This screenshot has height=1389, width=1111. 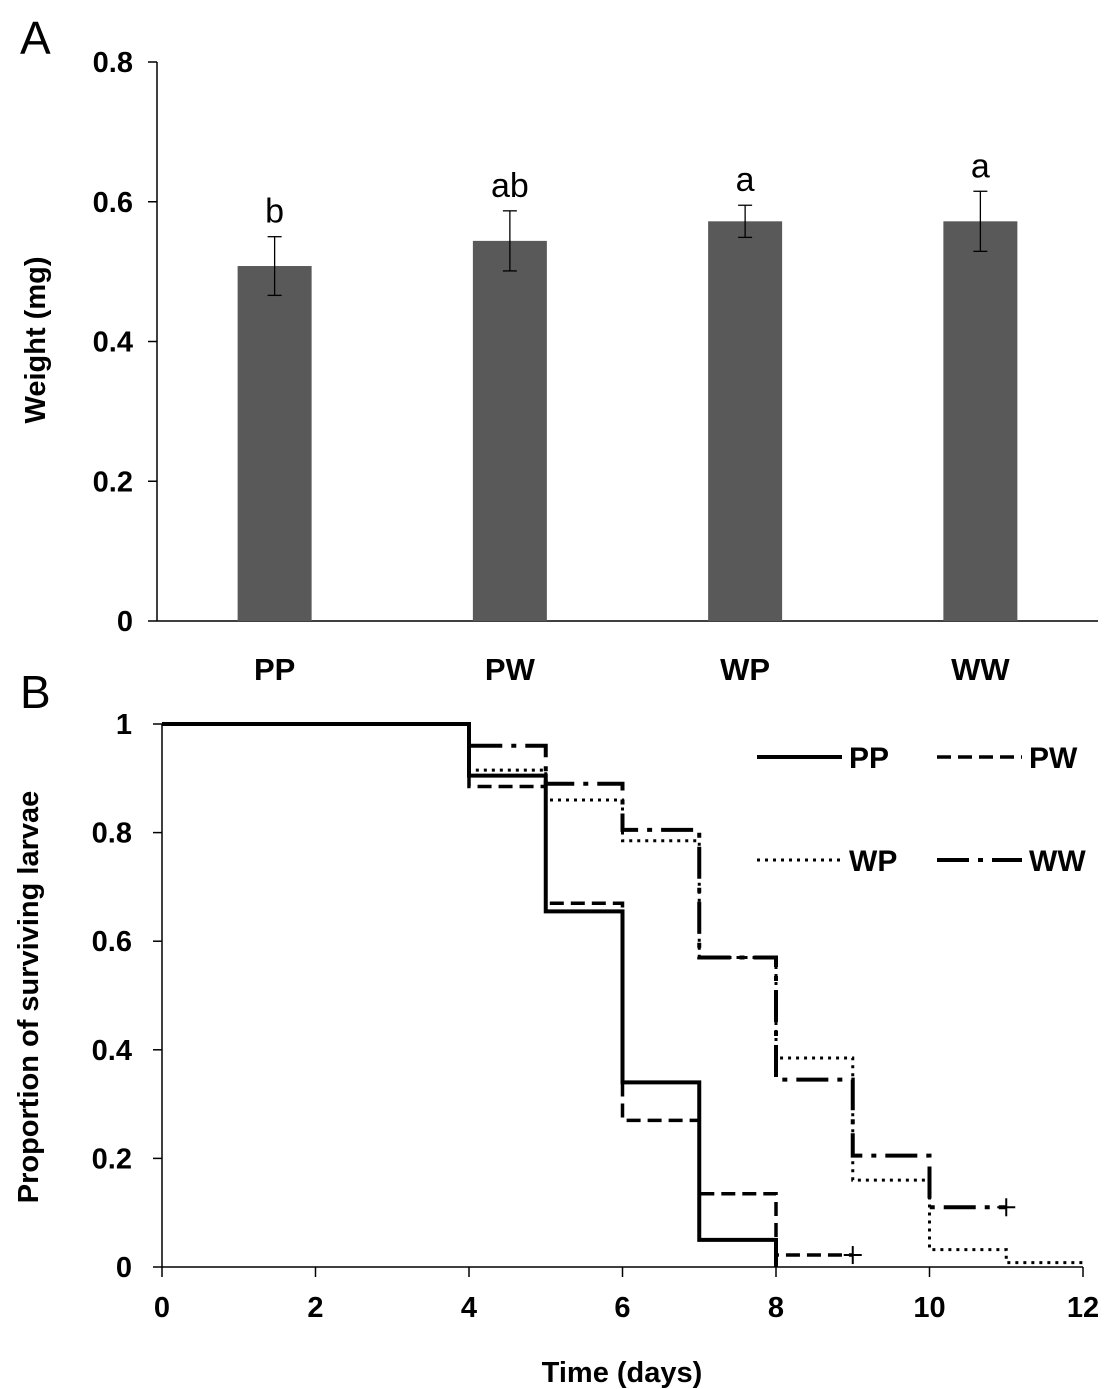 I want to click on panel-b-legend-label: WW, so click(x=1057, y=861).